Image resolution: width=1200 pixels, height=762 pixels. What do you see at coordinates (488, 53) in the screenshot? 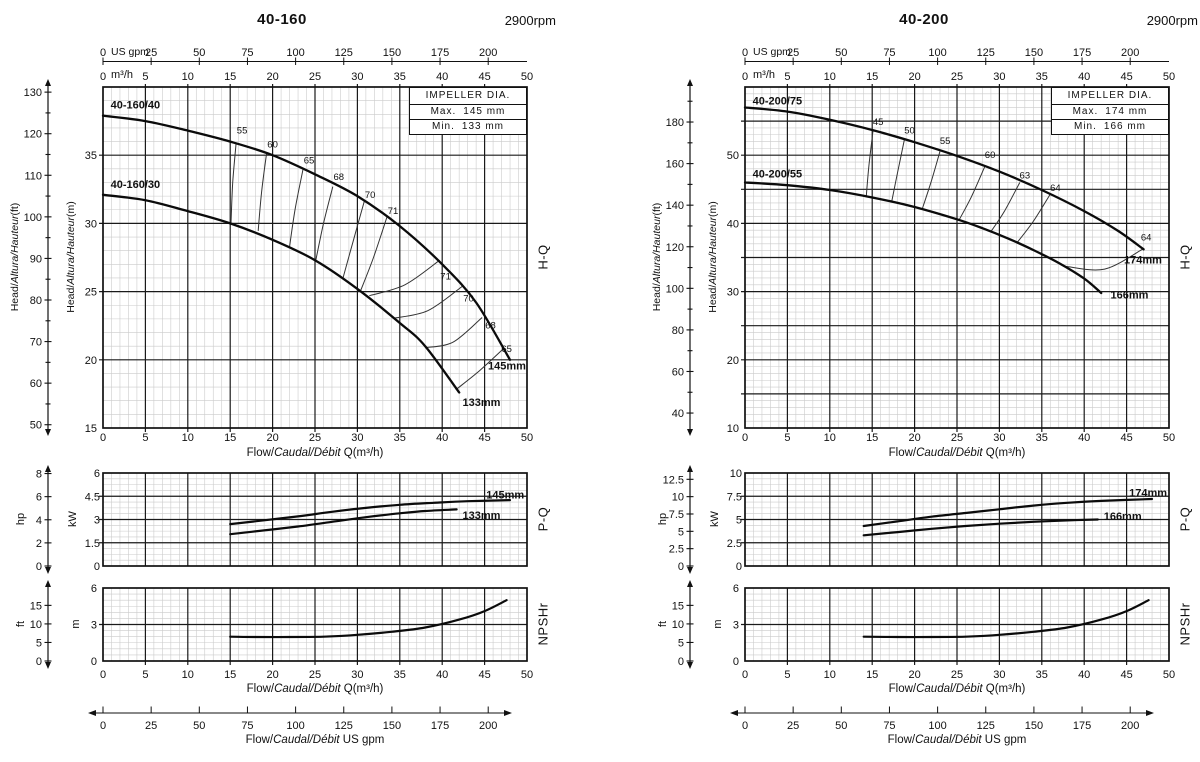
I see `tick-label: 200` at bounding box center [488, 53].